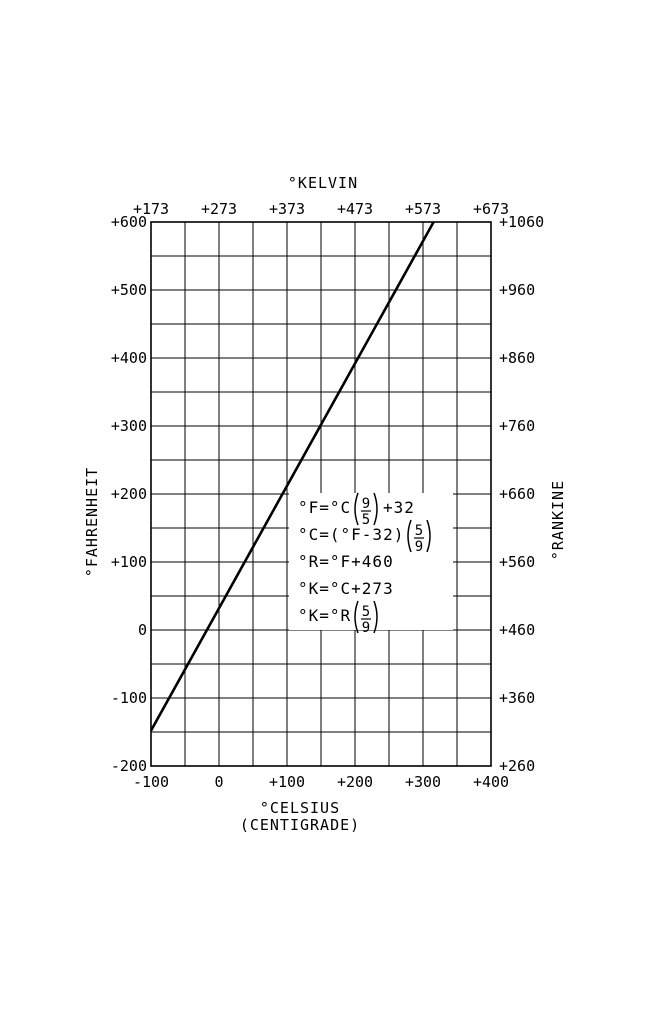 The width and height of the screenshot is (658, 1024). What do you see at coordinates (517, 426) in the screenshot?
I see `rankine-tick-label: +760` at bounding box center [517, 426].